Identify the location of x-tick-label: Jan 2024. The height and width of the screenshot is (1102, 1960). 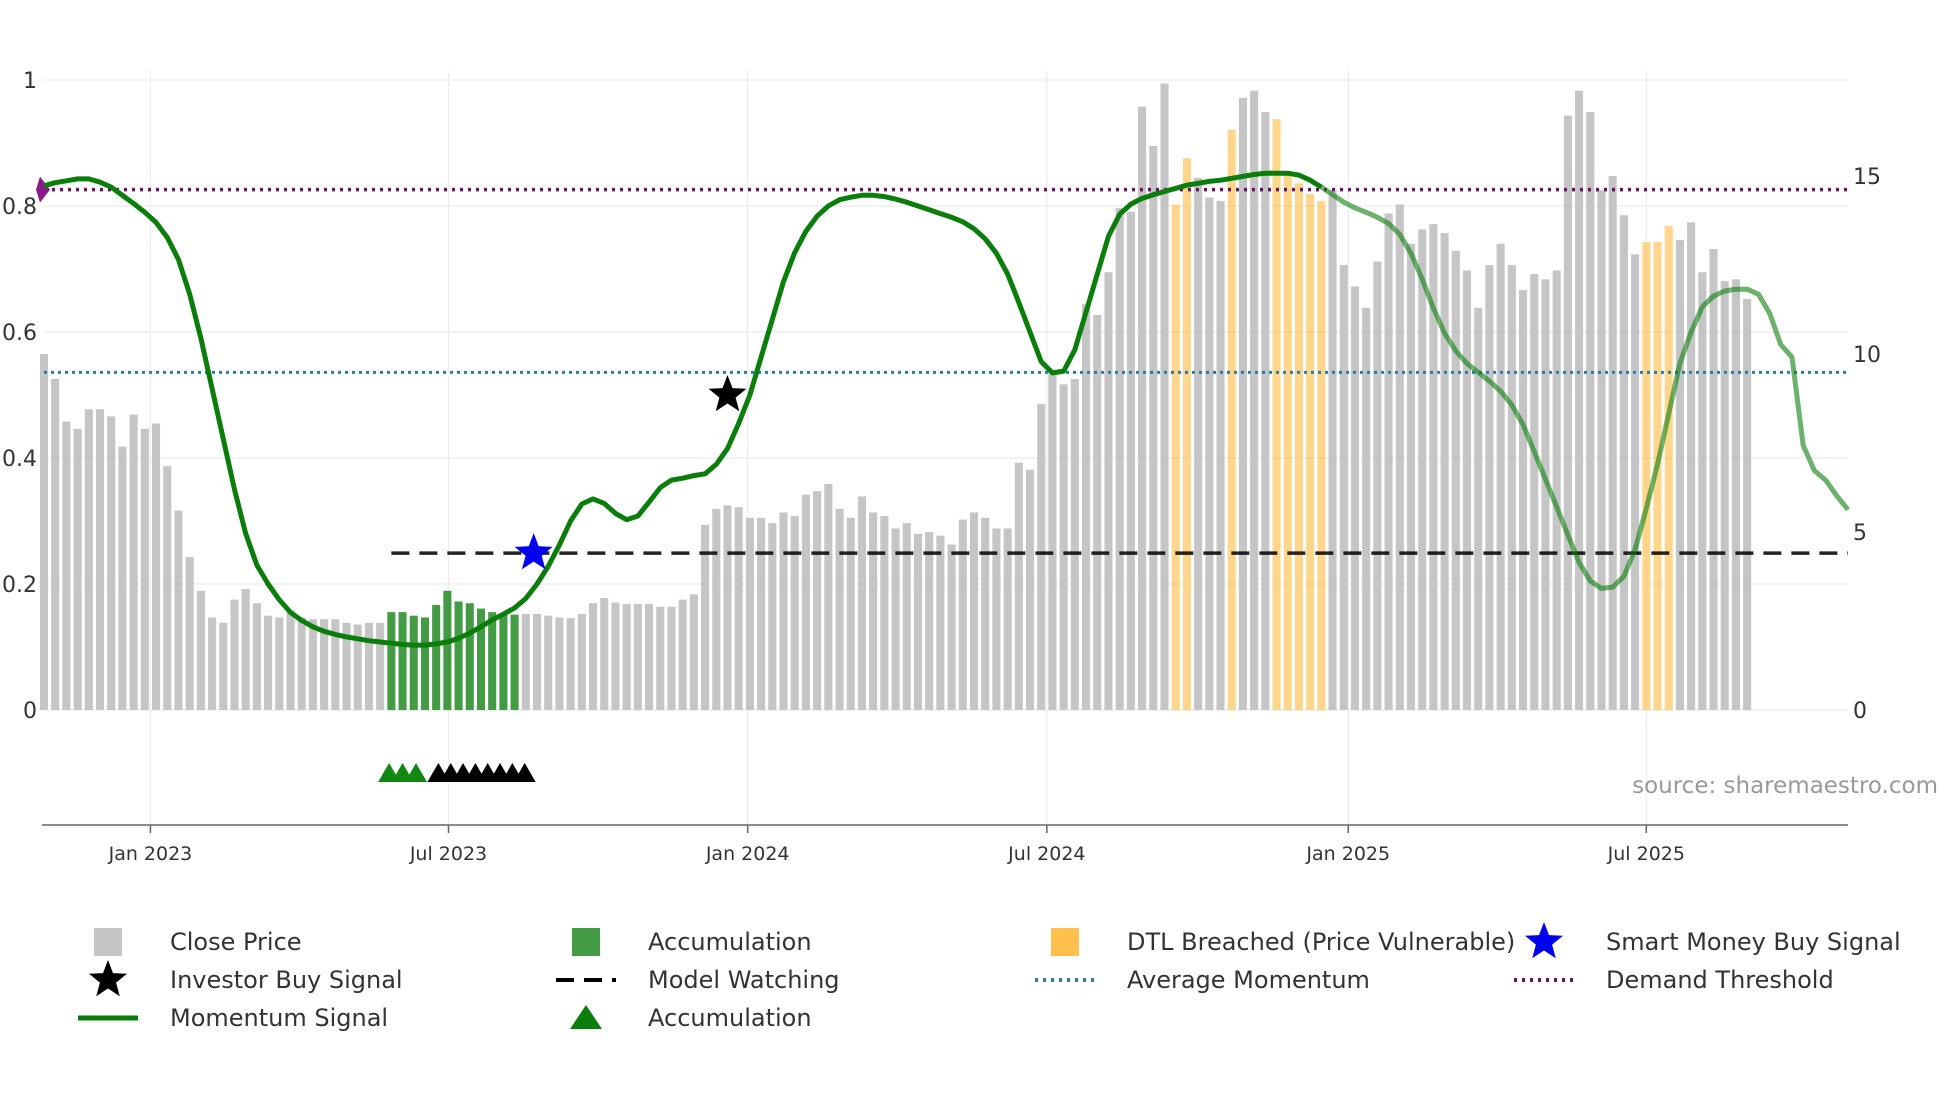
(747, 854).